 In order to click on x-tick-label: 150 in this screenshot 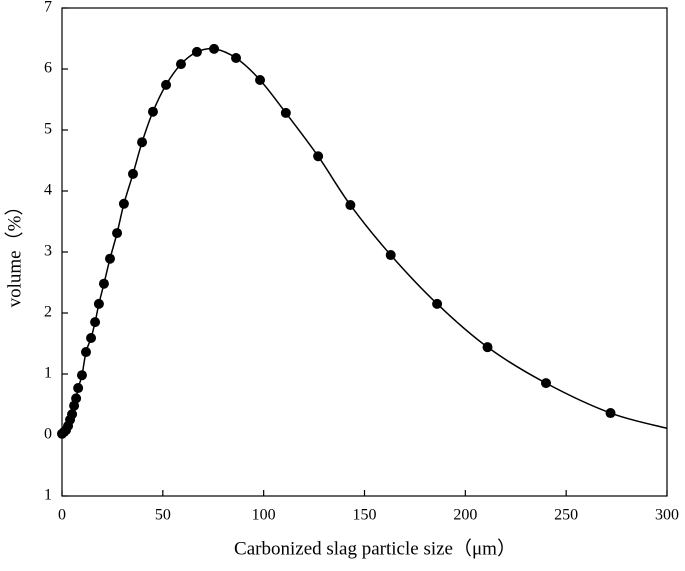, I will do `click(365, 515)`.